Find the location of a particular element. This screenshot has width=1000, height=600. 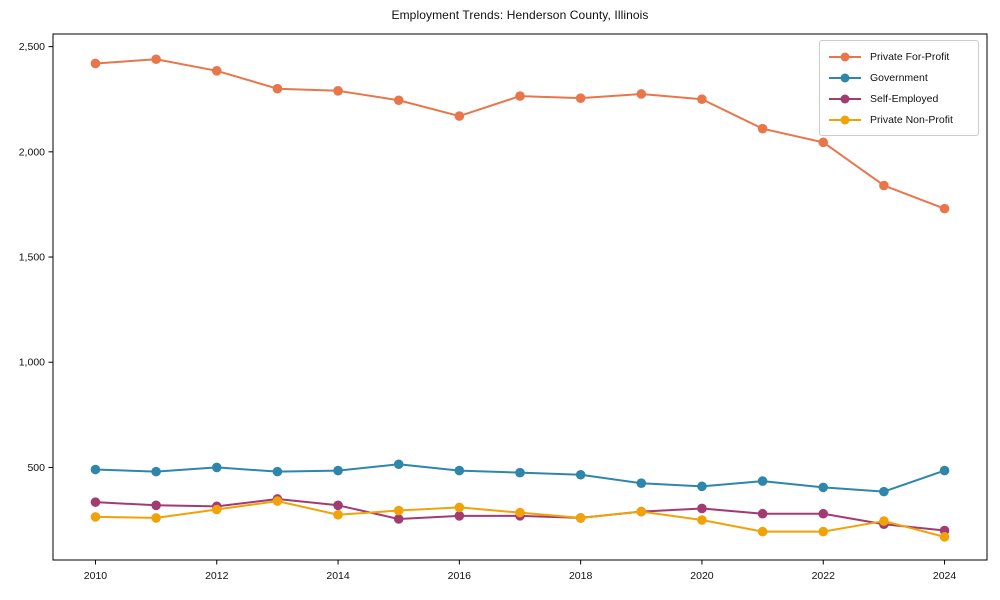

legend-entry: Government is located at coordinates (898, 77).